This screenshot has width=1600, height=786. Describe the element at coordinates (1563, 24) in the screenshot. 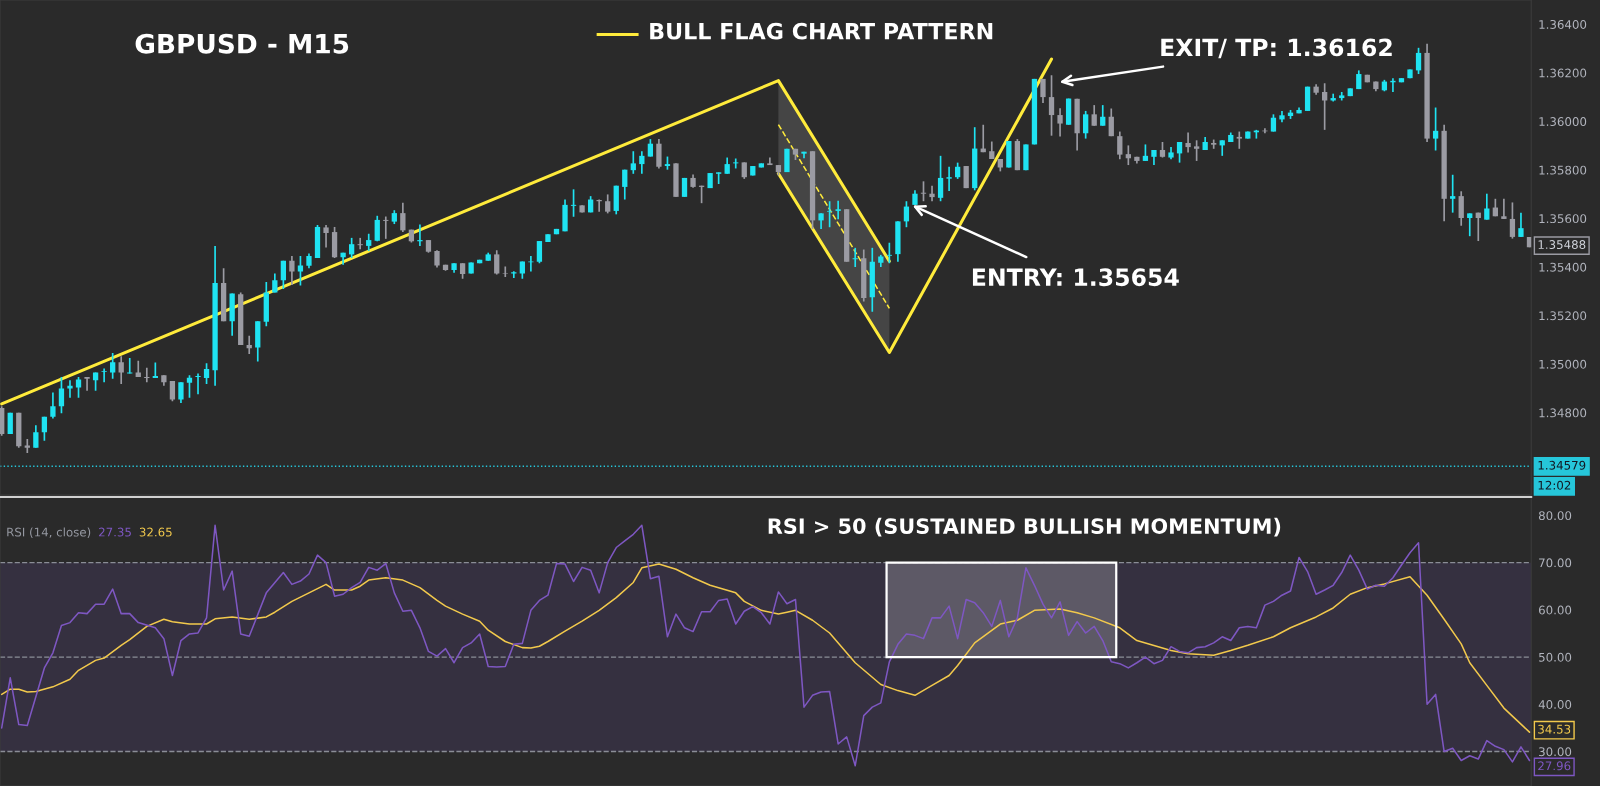

I see `y-tick-label: 1.36400` at that location.